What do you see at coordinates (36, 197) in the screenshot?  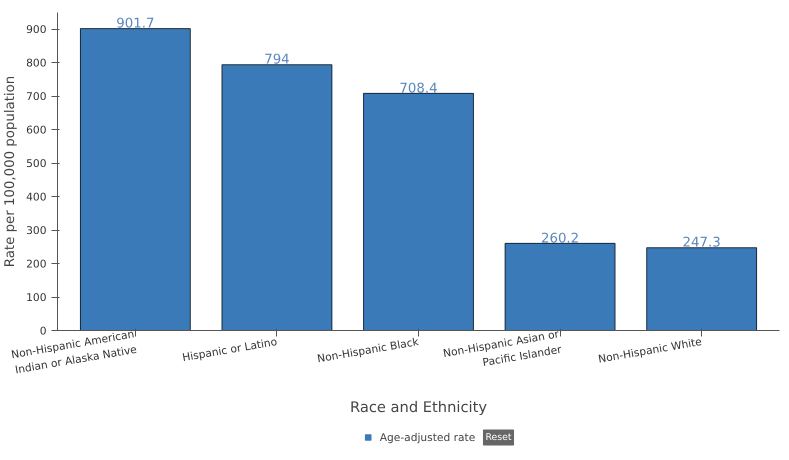 I see `y-tick-label: 400` at bounding box center [36, 197].